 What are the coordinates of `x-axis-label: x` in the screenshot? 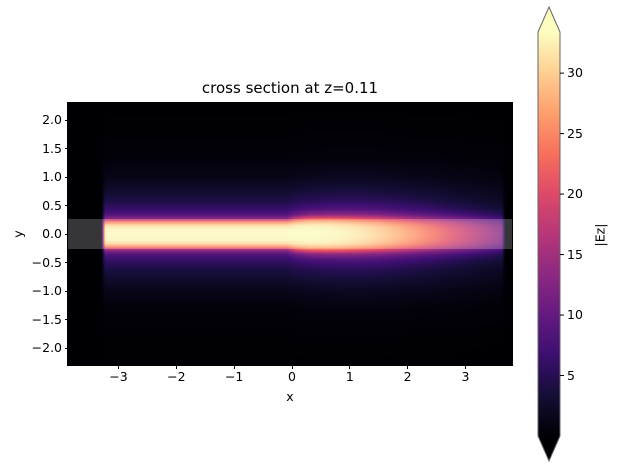 It's located at (290, 396).